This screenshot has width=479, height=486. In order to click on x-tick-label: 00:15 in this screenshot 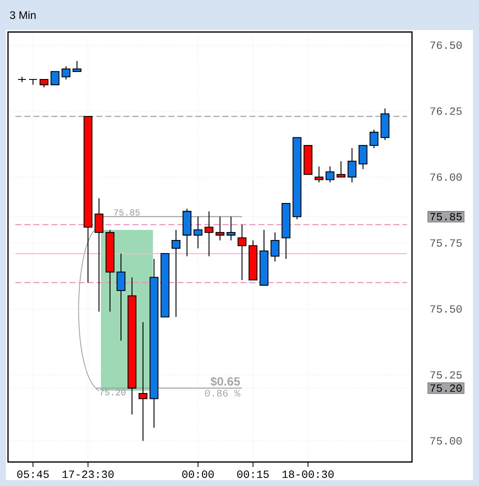, I will do `click(253, 474)`.